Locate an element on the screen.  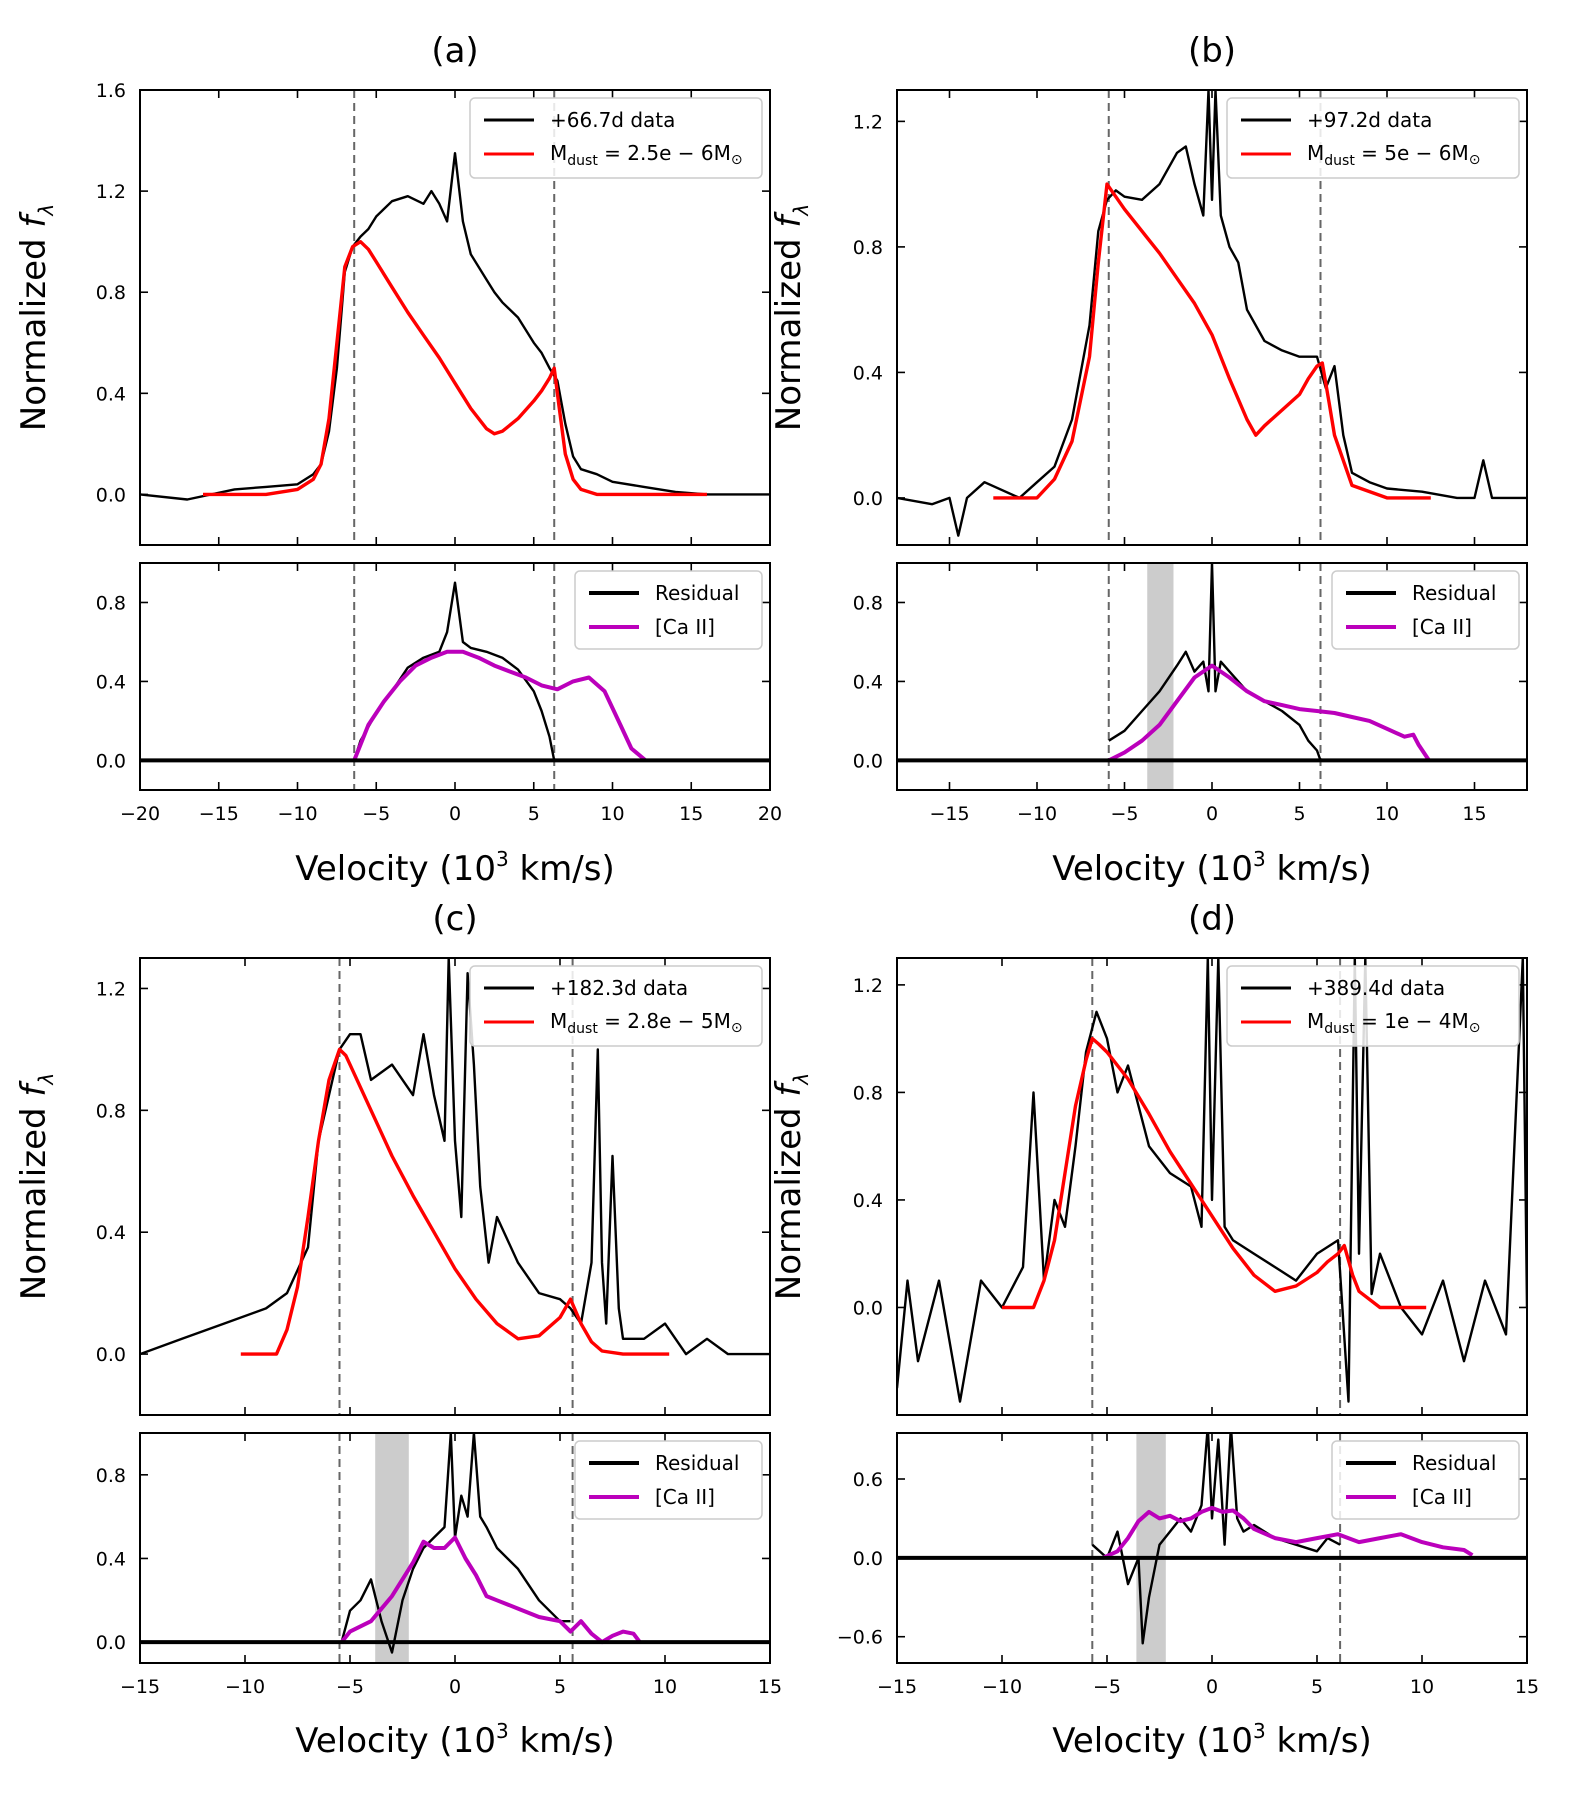
legend-model-label: Mdust = 2.5e − 6M⊙ is located at coordinates (646, 155).